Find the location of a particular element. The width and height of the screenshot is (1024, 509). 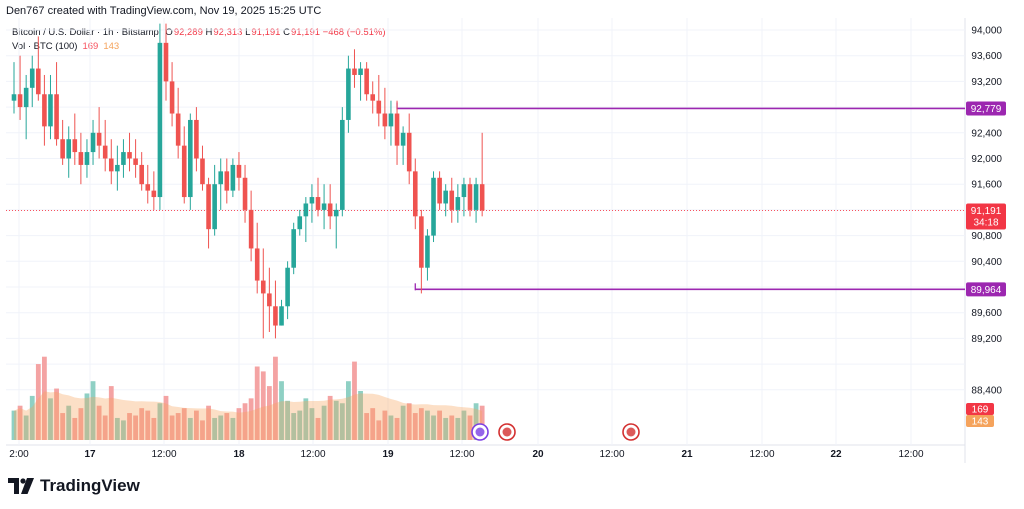

volume-bars is located at coordinates (248, 398).